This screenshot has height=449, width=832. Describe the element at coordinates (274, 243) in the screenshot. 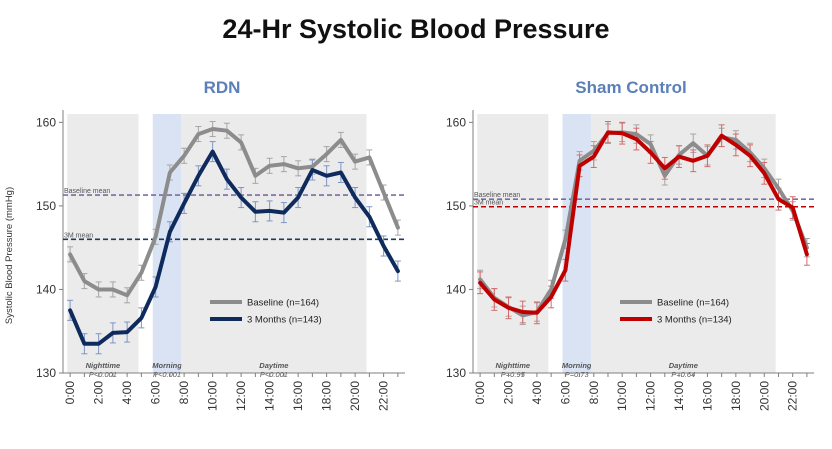

I see `band-daytime` at that location.